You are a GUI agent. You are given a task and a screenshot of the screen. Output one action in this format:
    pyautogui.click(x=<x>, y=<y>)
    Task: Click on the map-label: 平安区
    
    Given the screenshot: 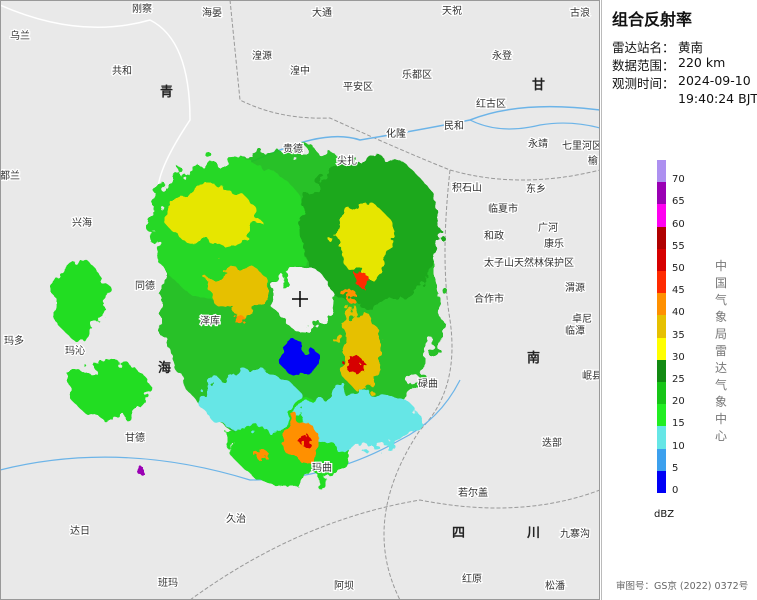 What is the action you would take?
    pyautogui.click(x=358, y=86)
    